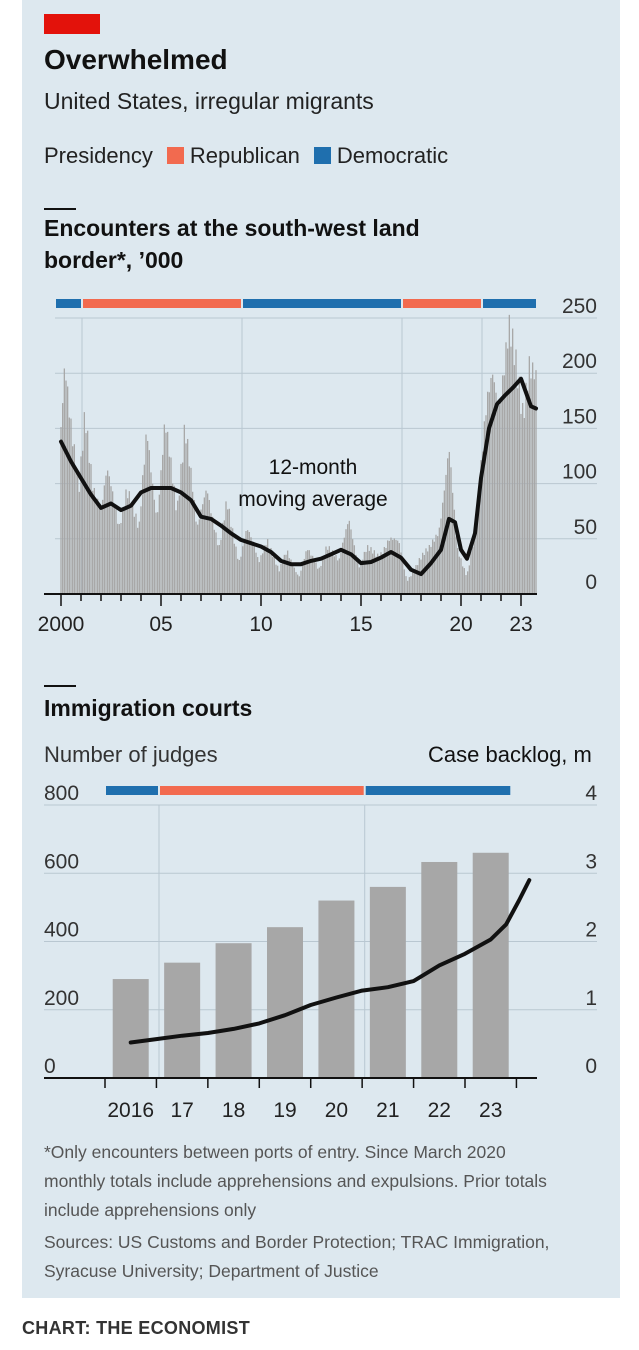  Describe the element at coordinates (132, 790) in the screenshot. I see `presidency-band-democratic` at that location.